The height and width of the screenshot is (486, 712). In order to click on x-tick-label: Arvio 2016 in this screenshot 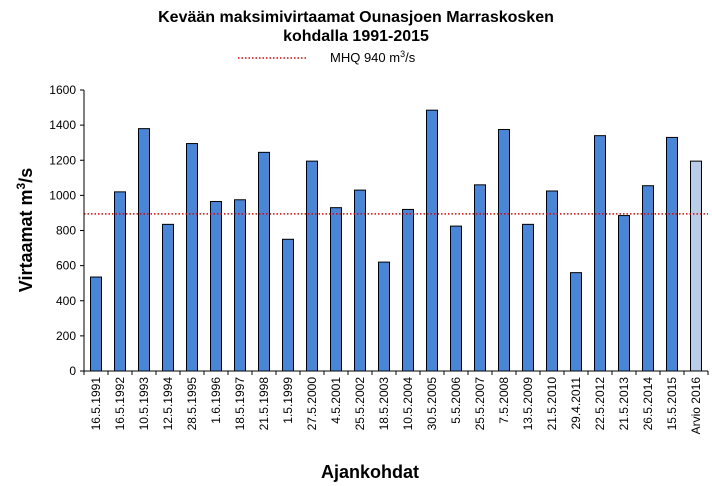, I will do `click(696, 406)`.